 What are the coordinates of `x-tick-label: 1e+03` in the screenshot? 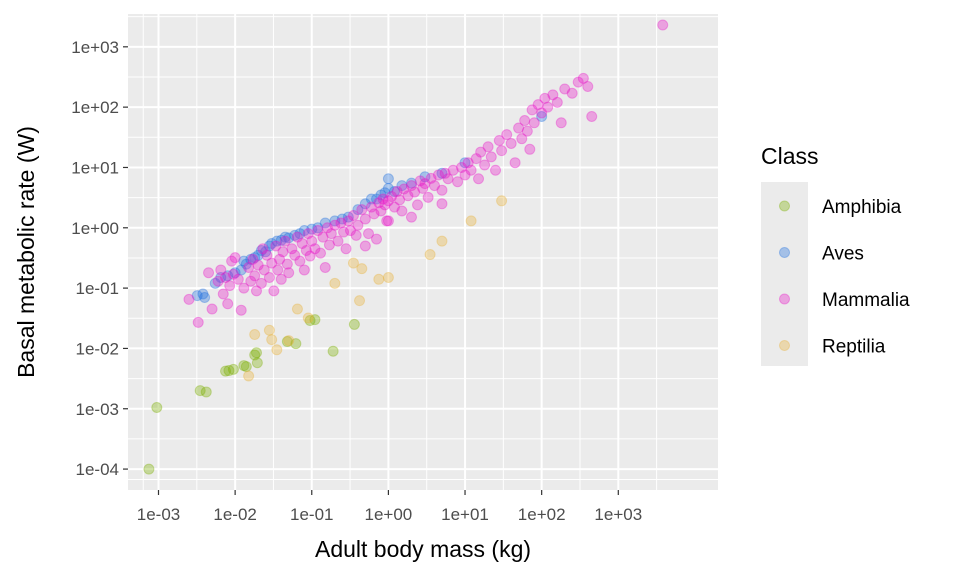 It's located at (618, 514).